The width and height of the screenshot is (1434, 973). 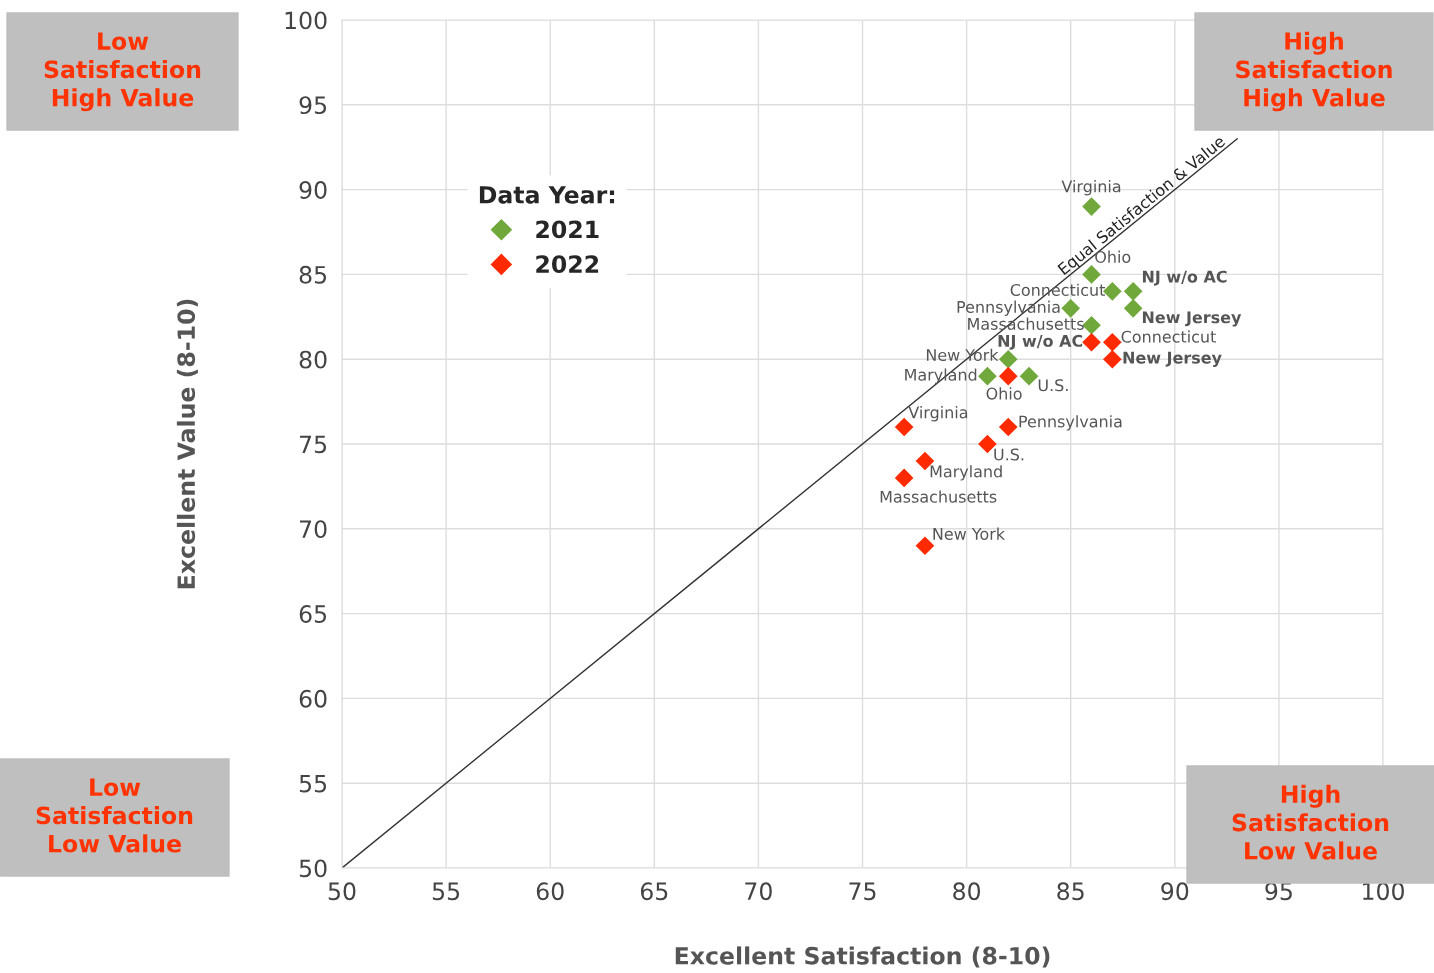 What do you see at coordinates (1070, 891) in the screenshot?
I see `x-tick-label: 85` at bounding box center [1070, 891].